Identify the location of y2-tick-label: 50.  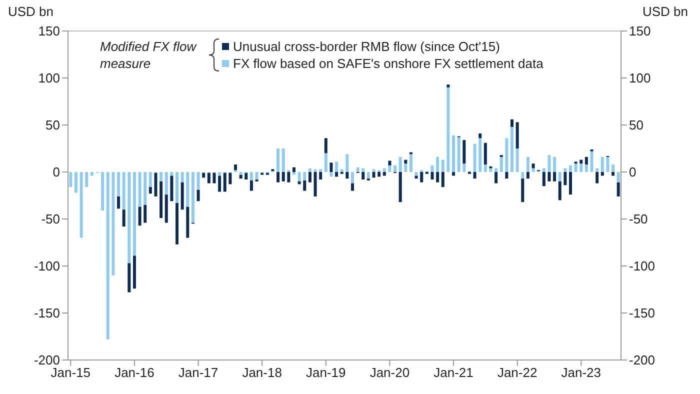
(636, 125).